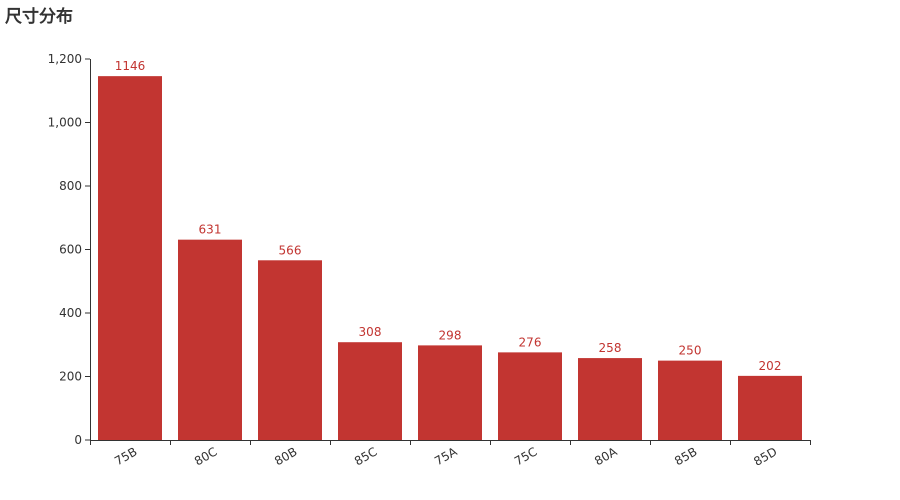 This screenshot has width=900, height=500. I want to click on y-tick-label: 600, so click(70, 250).